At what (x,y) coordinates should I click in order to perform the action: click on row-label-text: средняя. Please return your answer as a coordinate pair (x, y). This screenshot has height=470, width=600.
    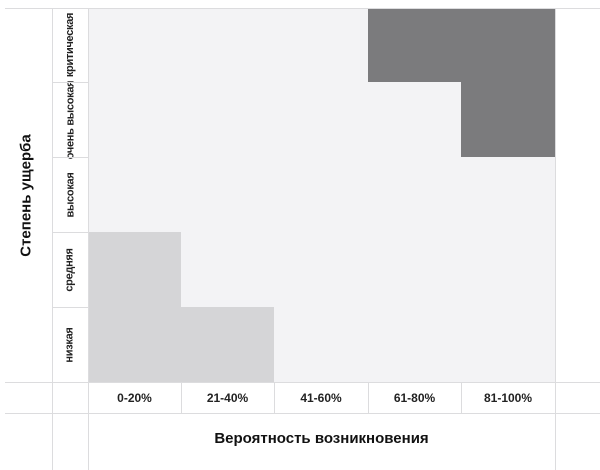
    Looking at the image, I should click on (70, 269).